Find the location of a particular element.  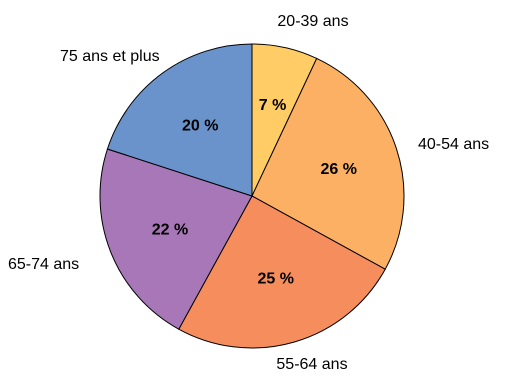

pie-category-label: 40-54 ans is located at coordinates (453, 144).